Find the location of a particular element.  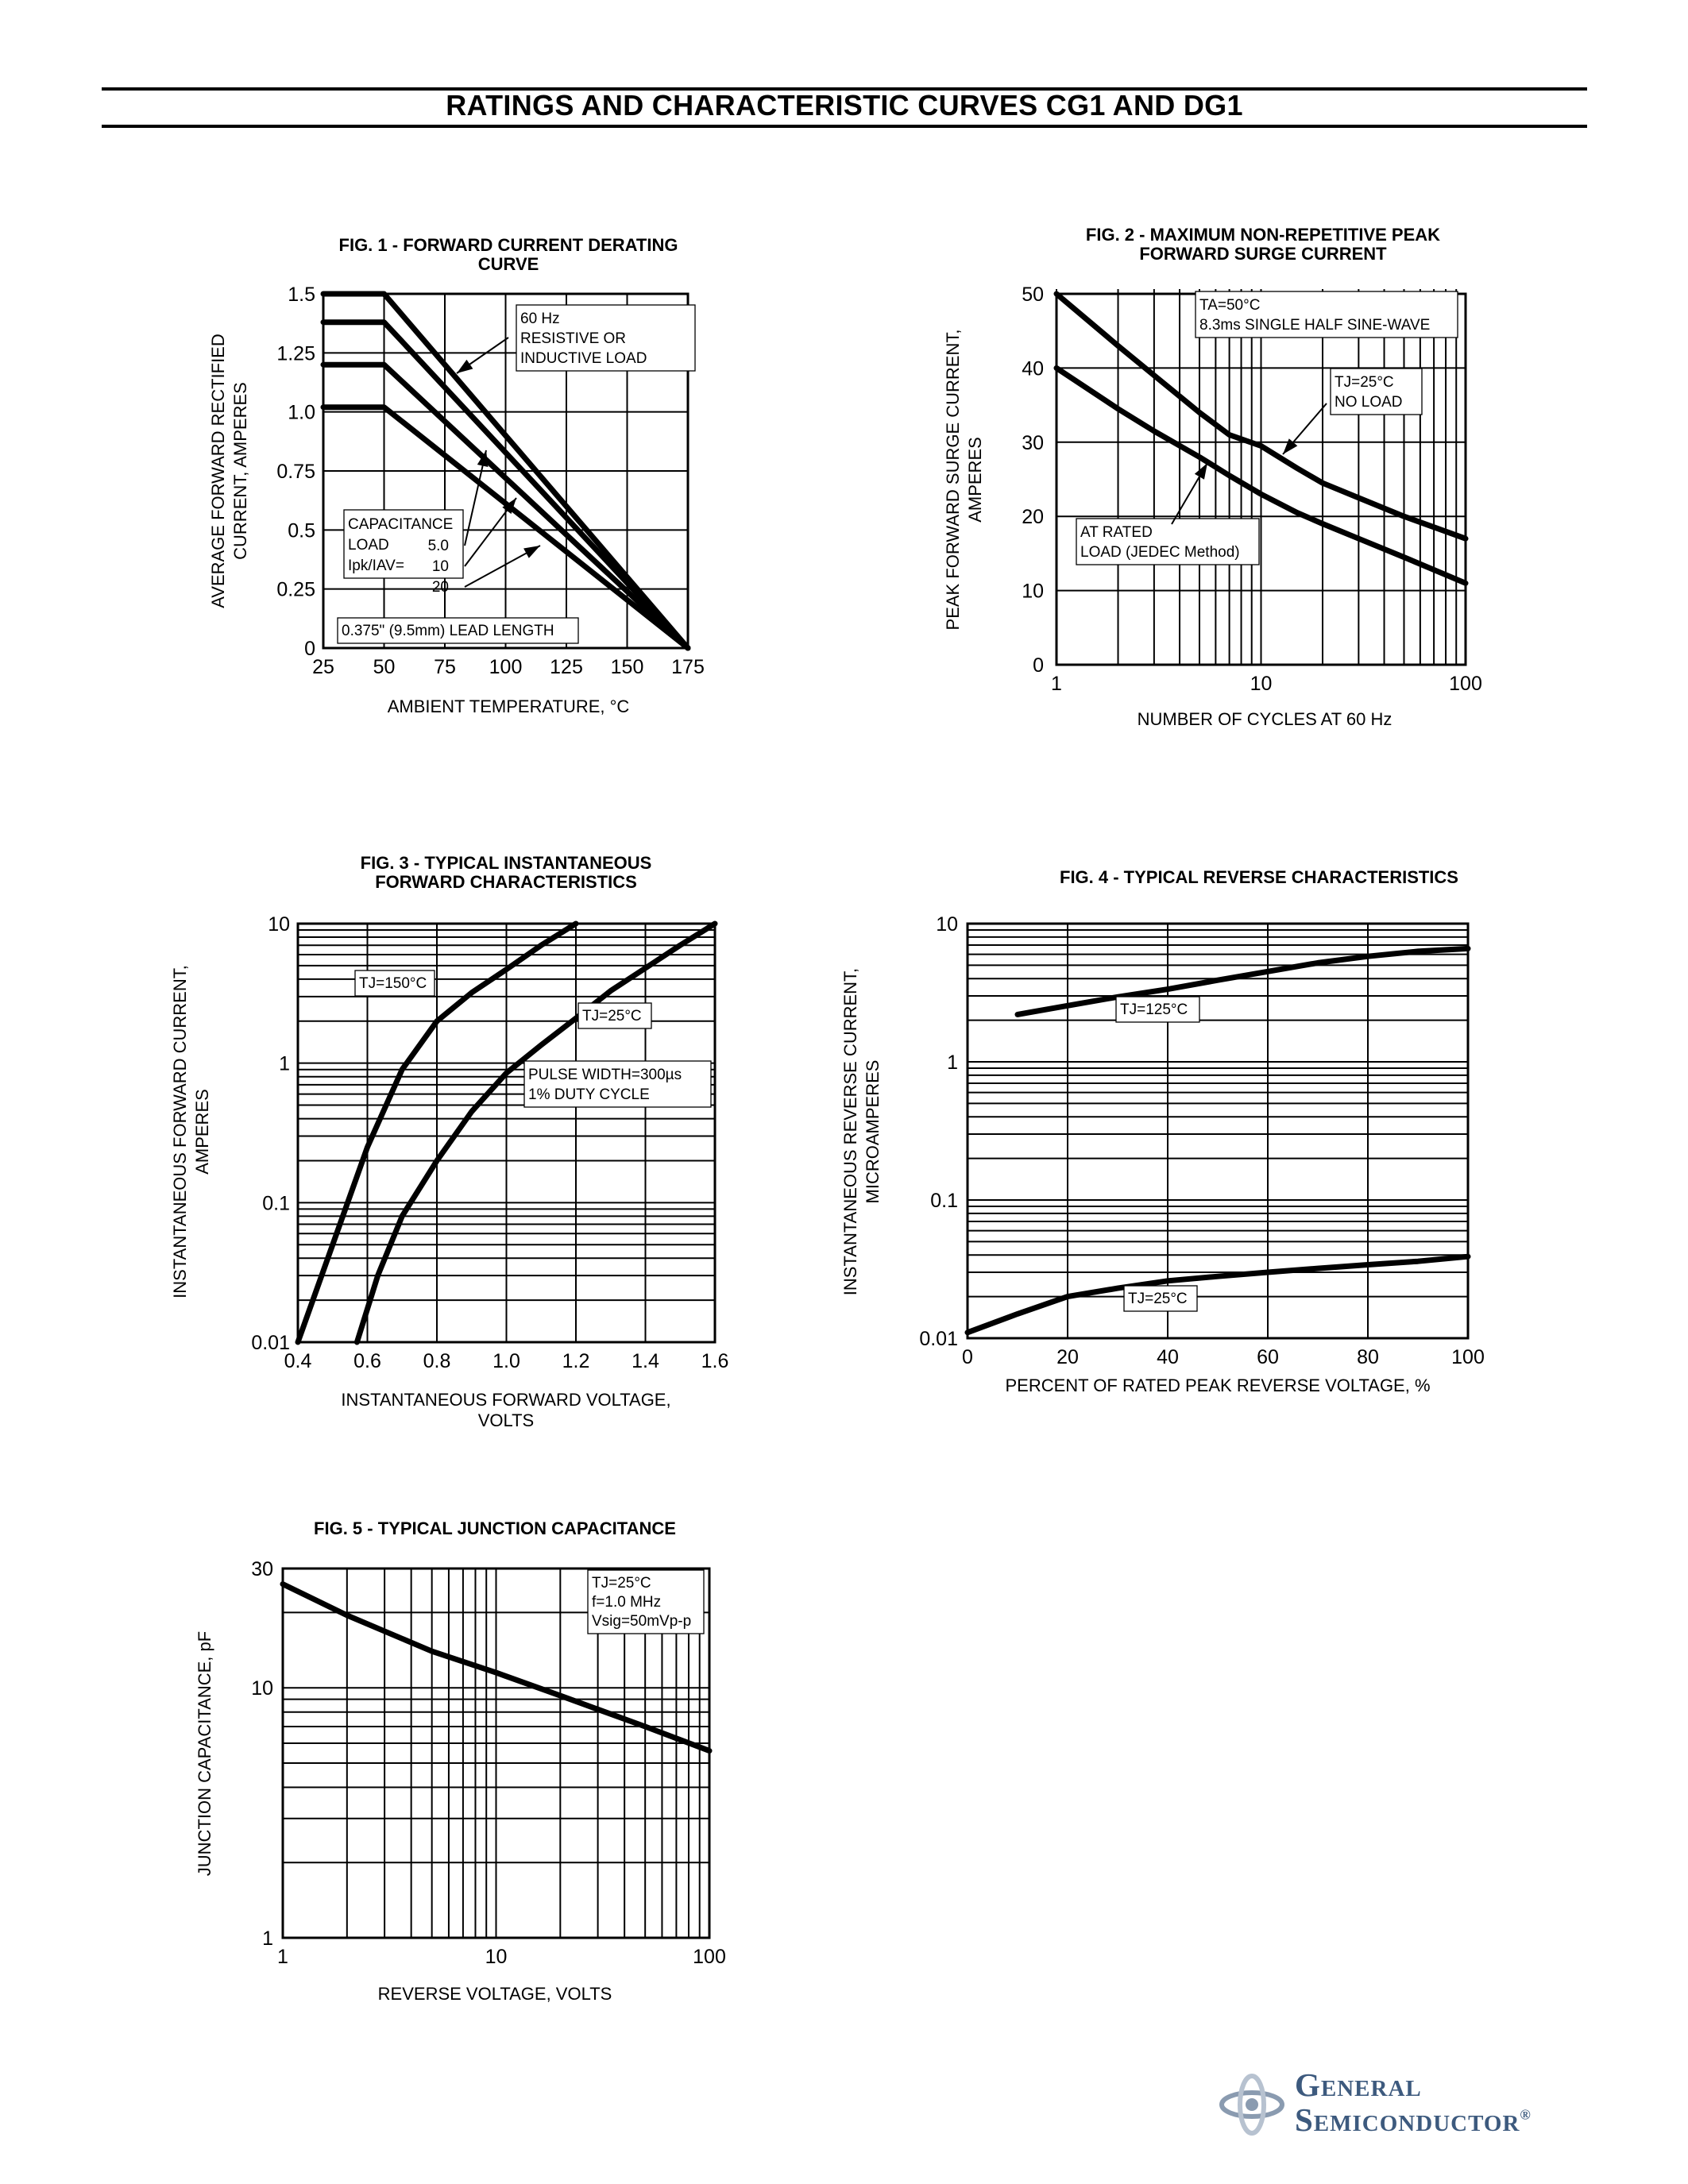

fig2-y-tick-label: 0 is located at coordinates (1038, 665).